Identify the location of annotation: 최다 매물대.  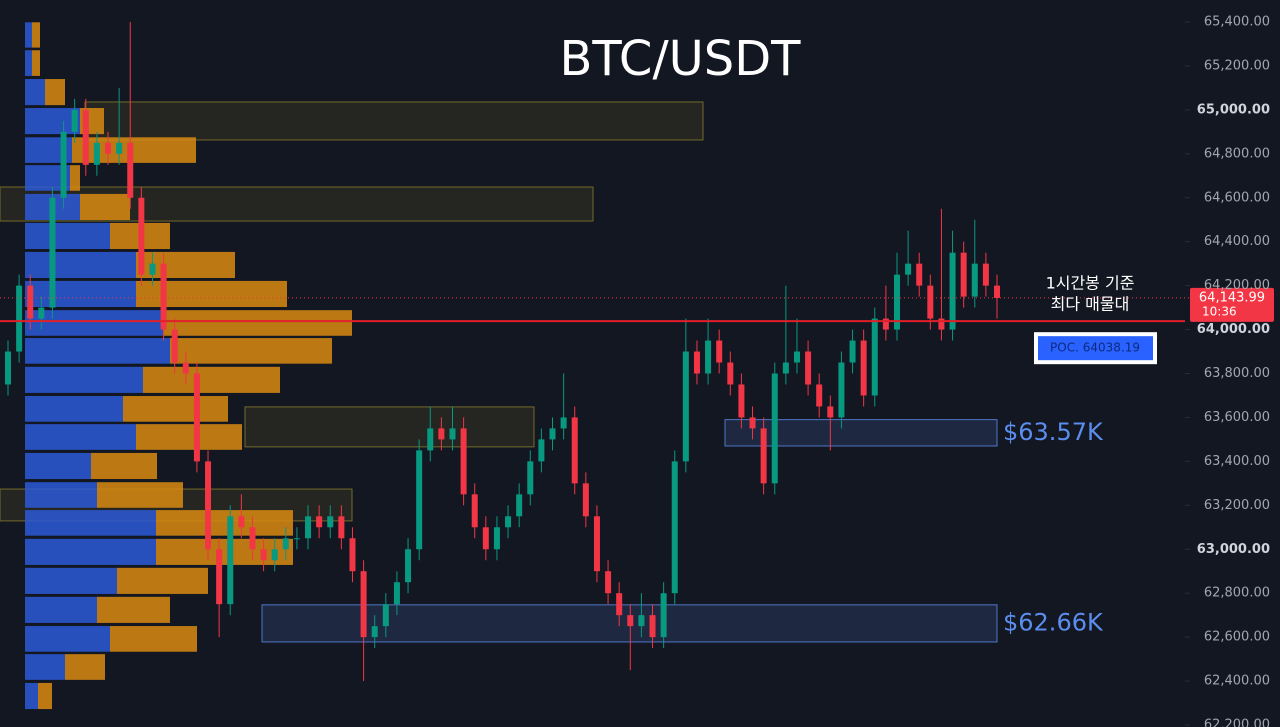
(1090, 304).